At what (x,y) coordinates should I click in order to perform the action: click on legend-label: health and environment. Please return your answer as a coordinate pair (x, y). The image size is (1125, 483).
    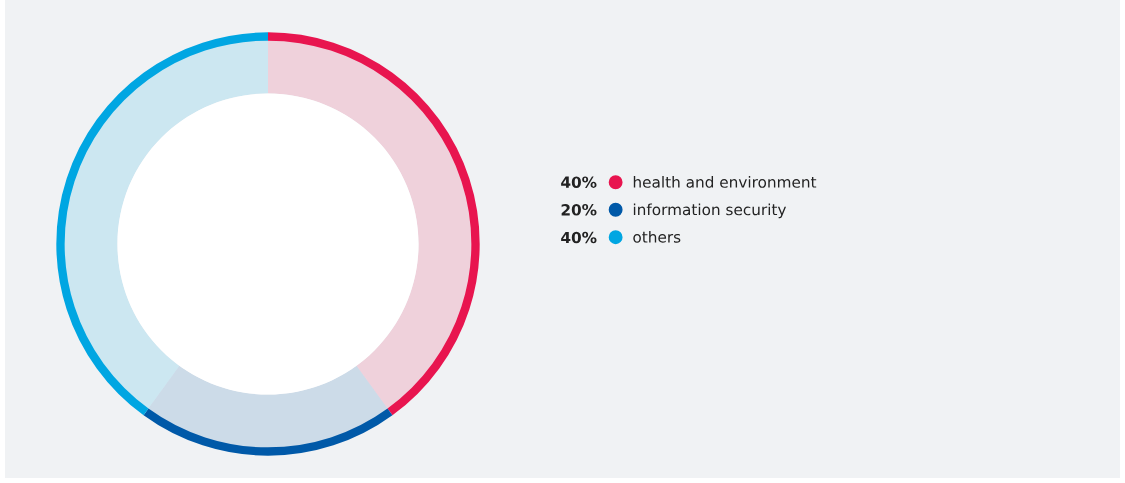
    Looking at the image, I should click on (725, 182).